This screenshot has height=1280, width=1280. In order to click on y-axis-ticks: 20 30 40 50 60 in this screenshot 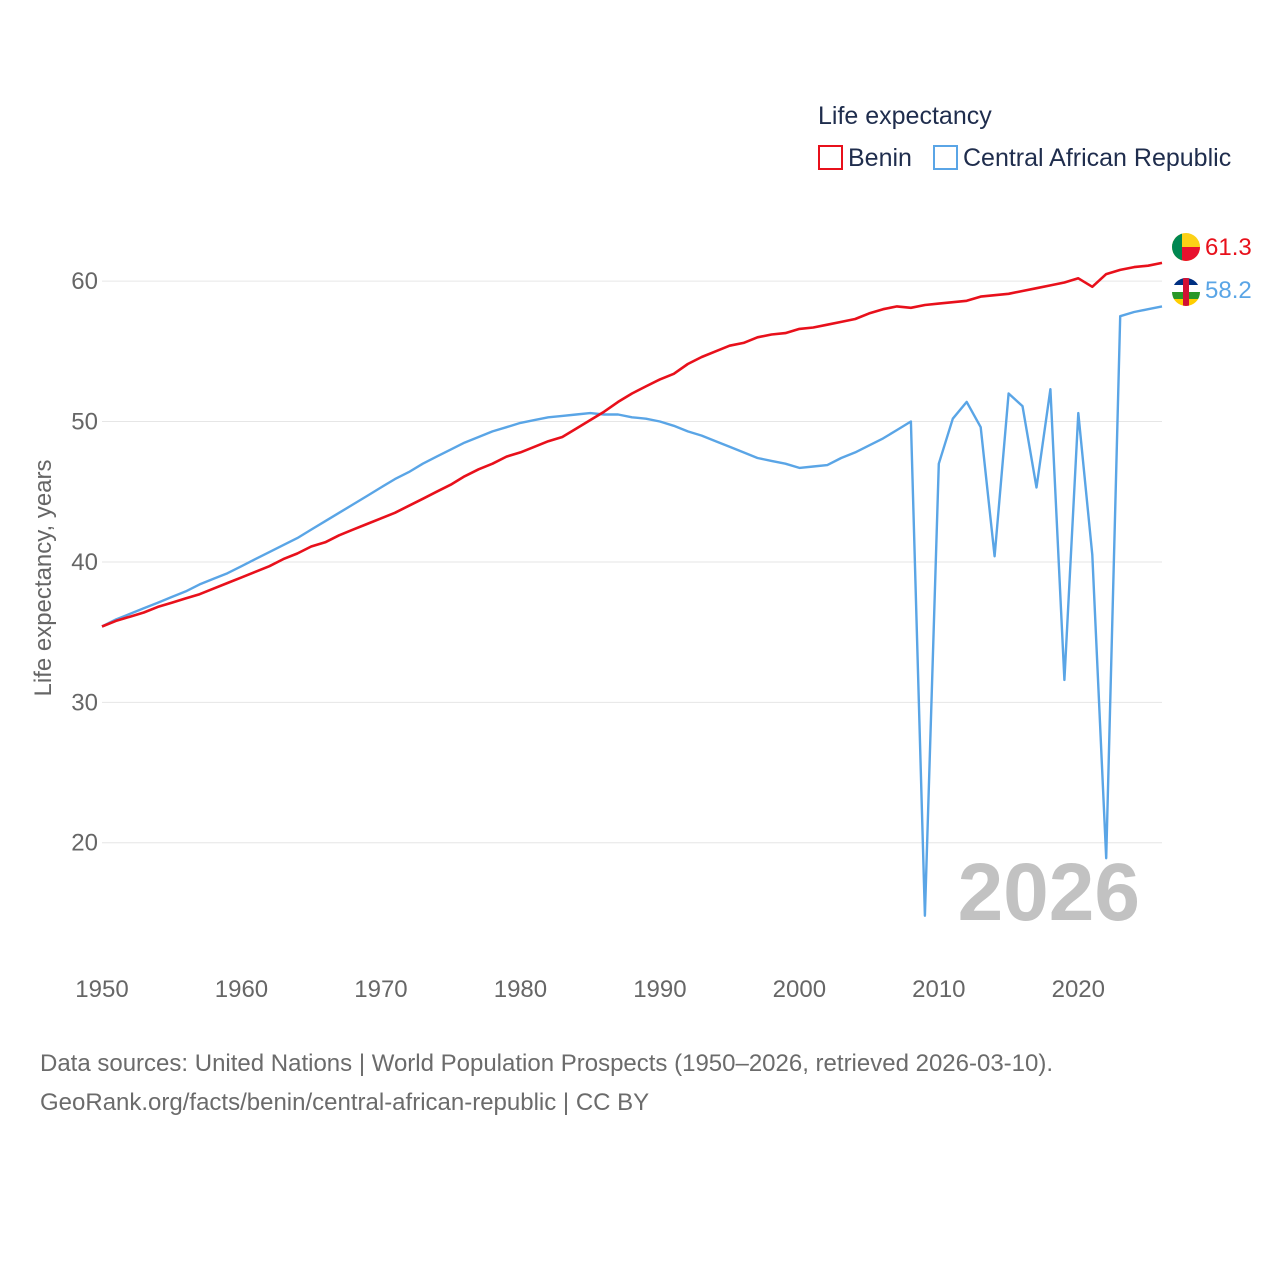, I will do `click(84, 562)`.